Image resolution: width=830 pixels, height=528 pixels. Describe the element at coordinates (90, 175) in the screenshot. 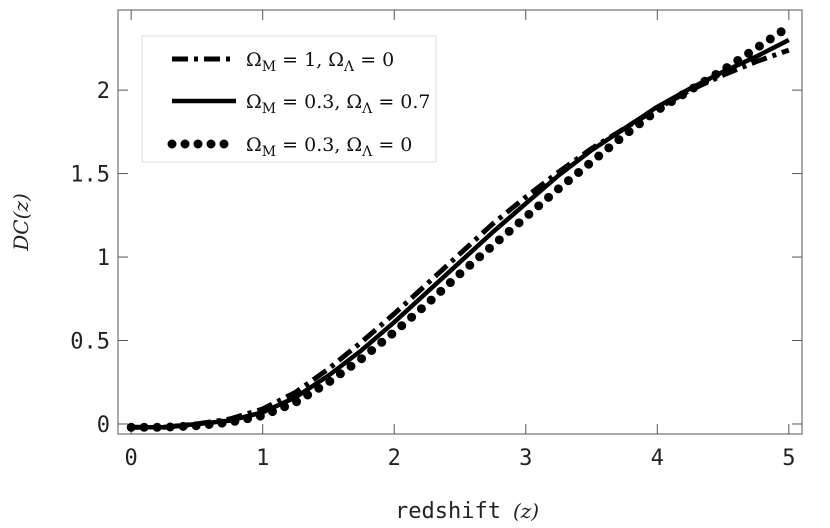

I see `y-tick-label: 1.5` at that location.